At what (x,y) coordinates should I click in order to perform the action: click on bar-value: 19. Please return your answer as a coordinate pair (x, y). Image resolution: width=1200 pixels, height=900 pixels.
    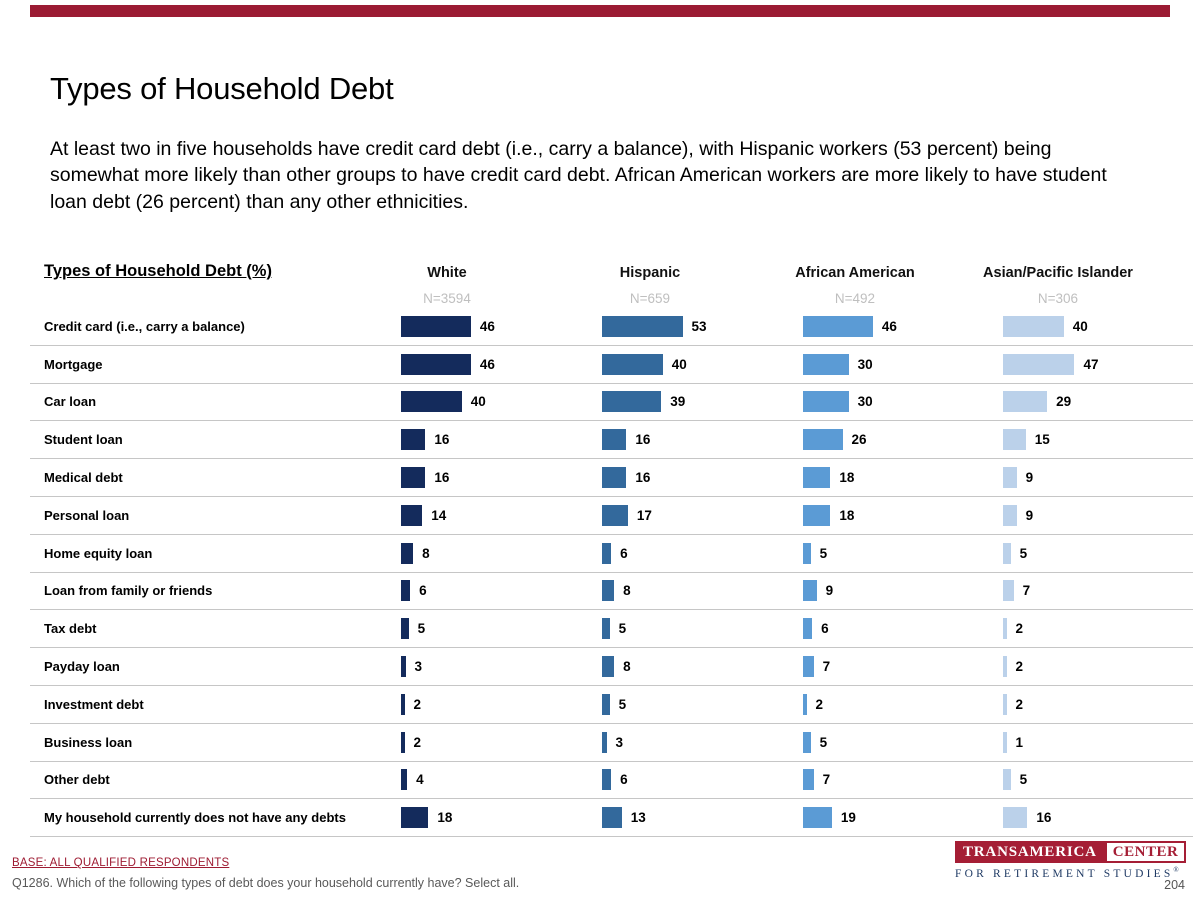
    Looking at the image, I should click on (848, 818).